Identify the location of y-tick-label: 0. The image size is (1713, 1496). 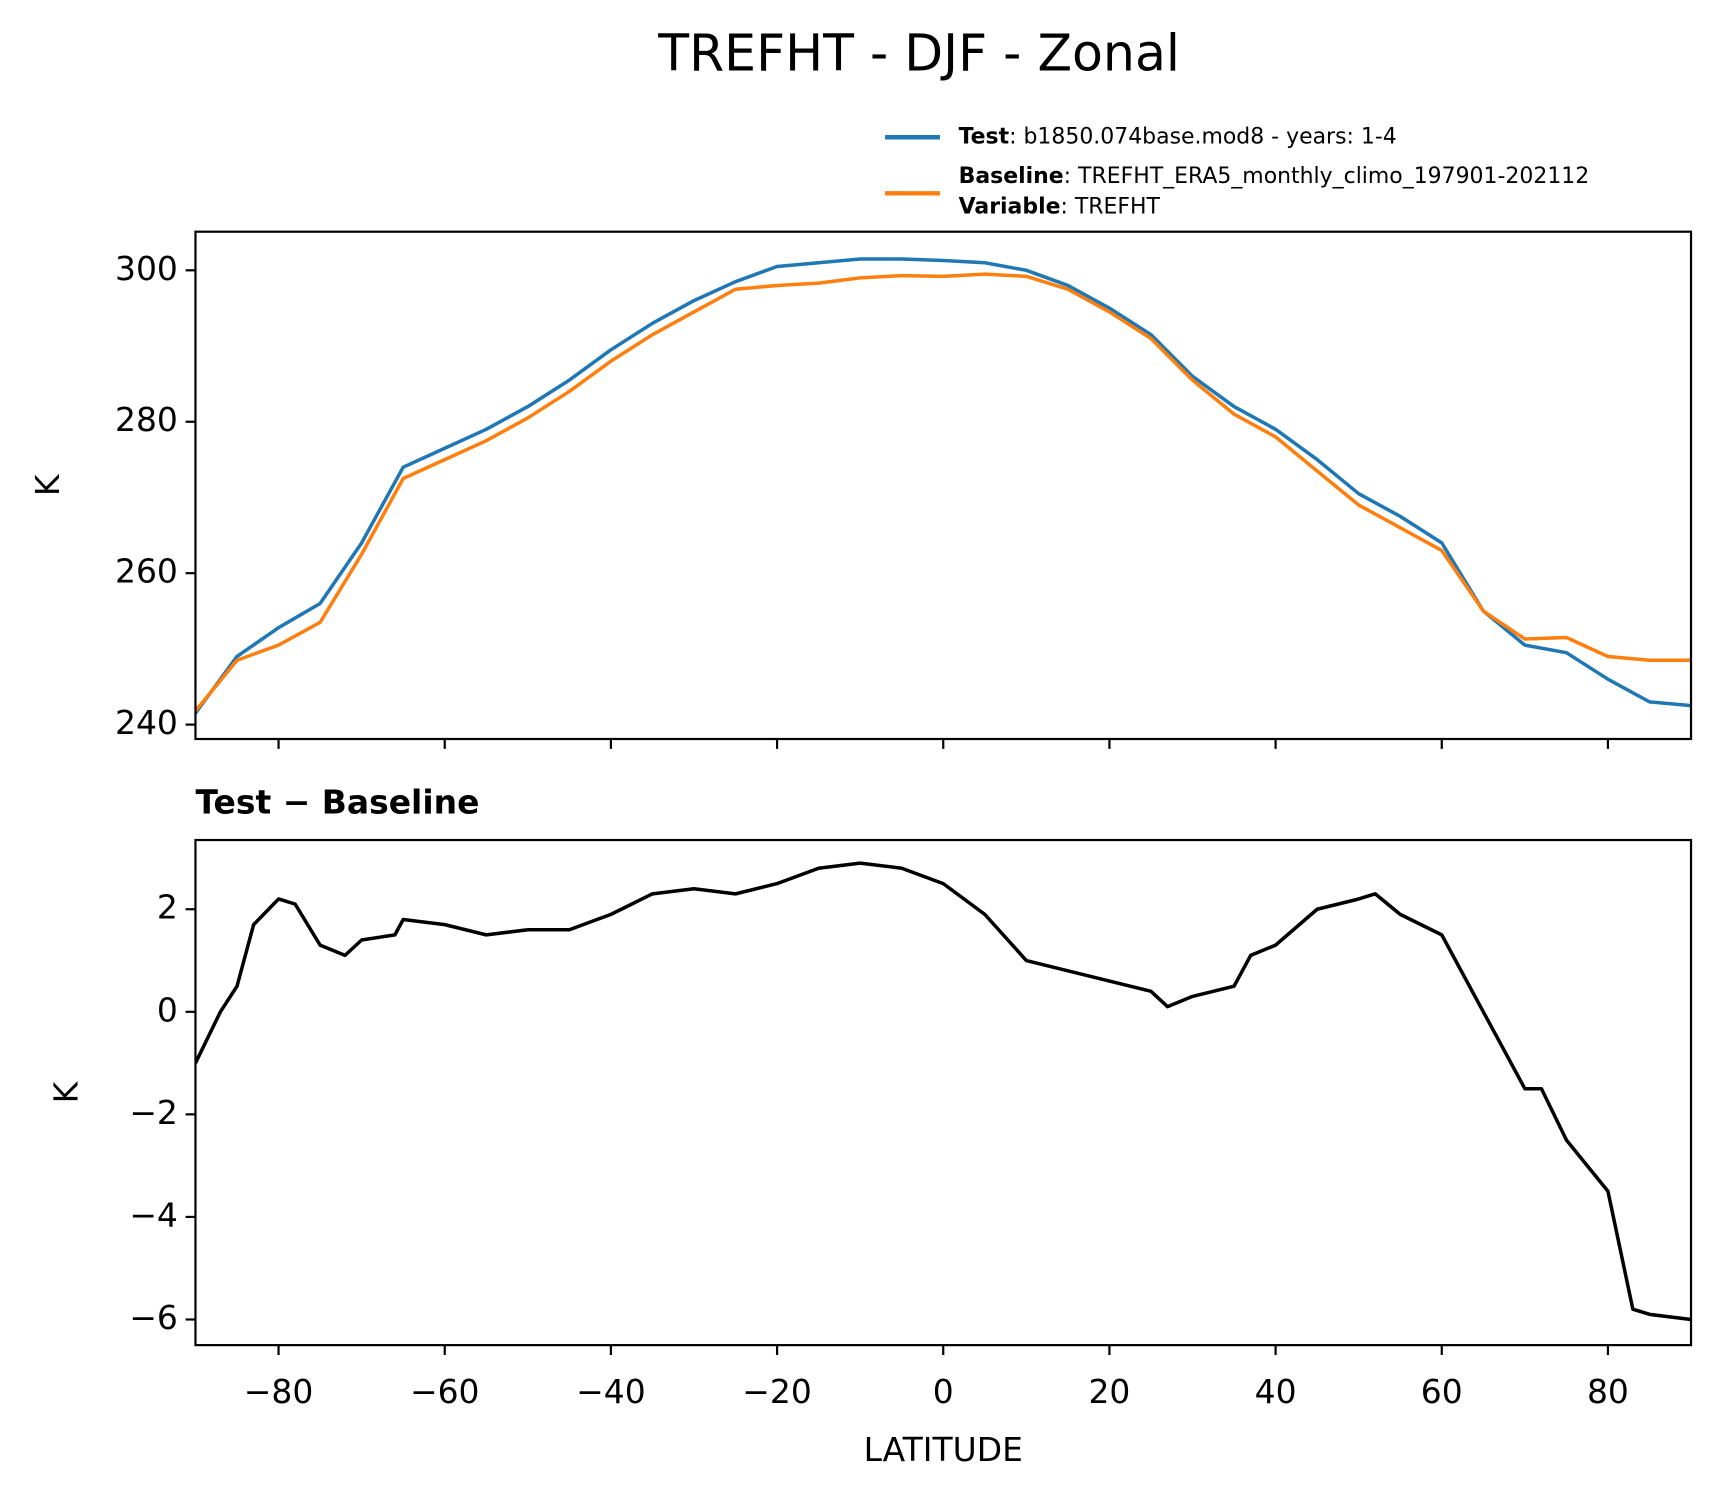
(167, 1009).